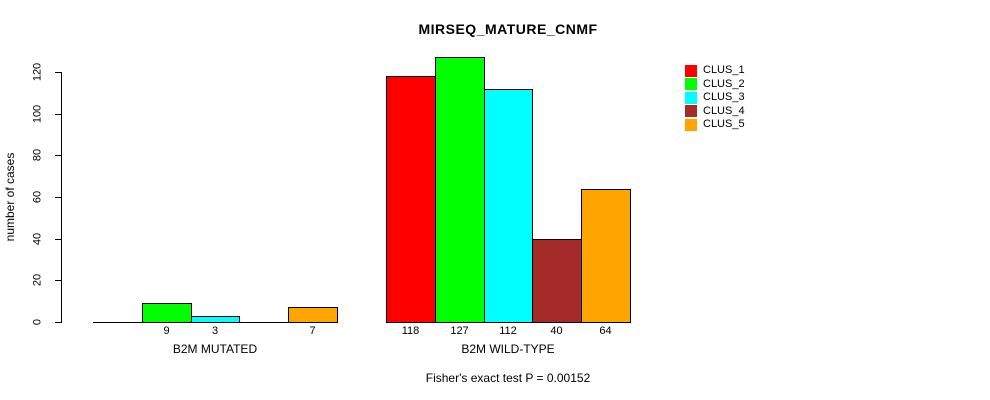  I want to click on legend-label: CLUS_1, so click(724, 70).